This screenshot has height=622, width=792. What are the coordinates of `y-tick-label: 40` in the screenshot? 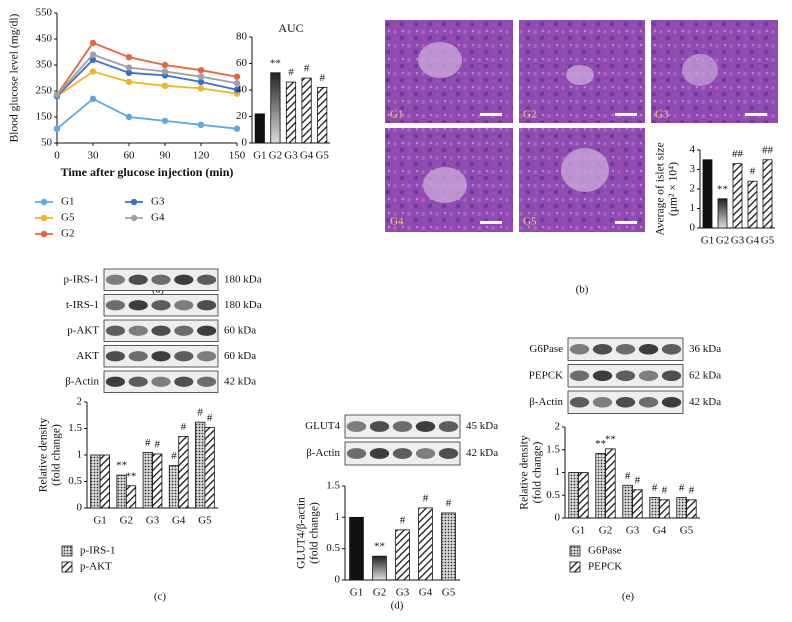 It's located at (242, 90).